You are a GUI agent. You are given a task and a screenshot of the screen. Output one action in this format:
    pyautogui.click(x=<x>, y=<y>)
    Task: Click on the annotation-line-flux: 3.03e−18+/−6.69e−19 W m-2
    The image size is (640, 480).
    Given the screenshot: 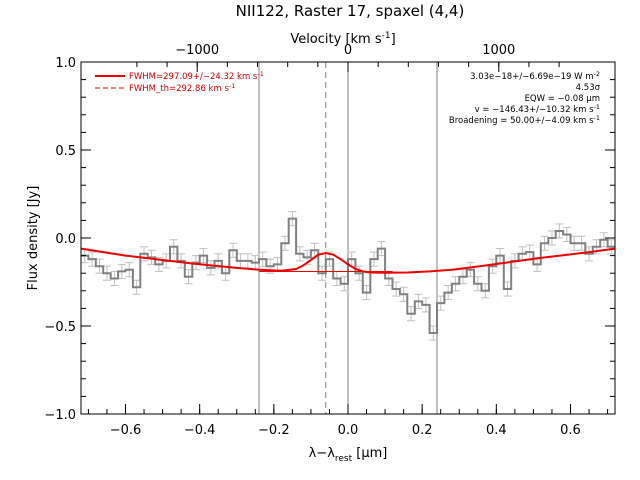 What is the action you would take?
    pyautogui.click(x=535, y=76)
    